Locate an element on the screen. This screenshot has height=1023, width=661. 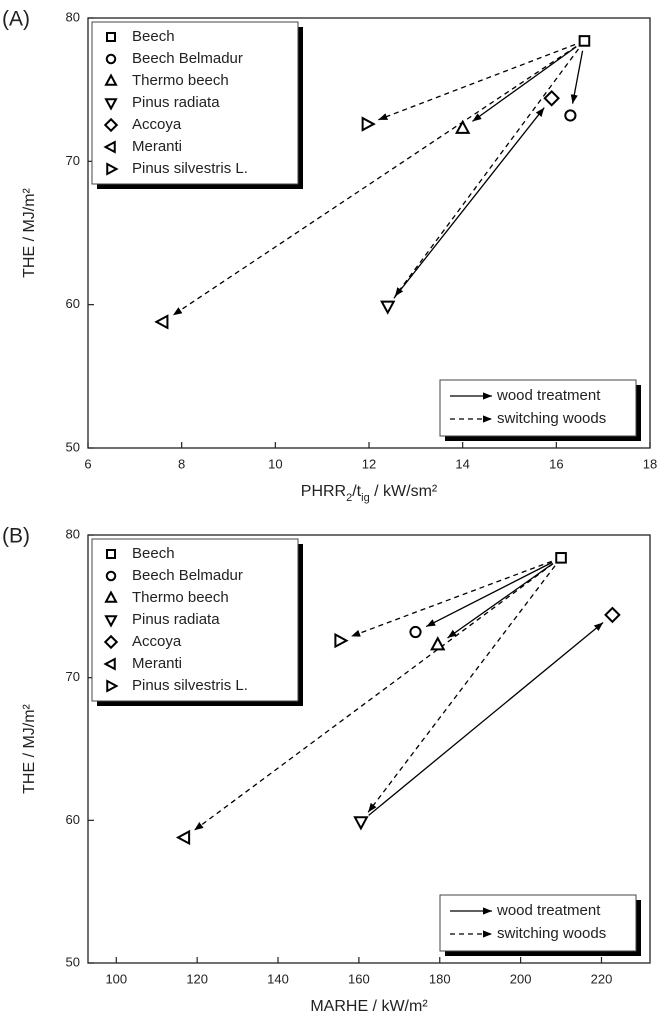
panel-label: (A) is located at coordinates (16, 19).